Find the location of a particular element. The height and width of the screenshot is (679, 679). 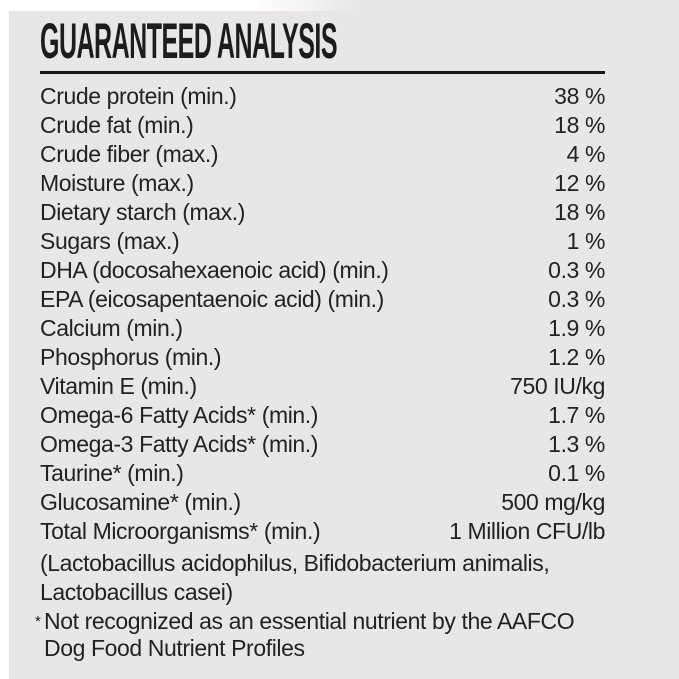

table-row: Moisture (max.) 12 % is located at coordinates (322, 183).